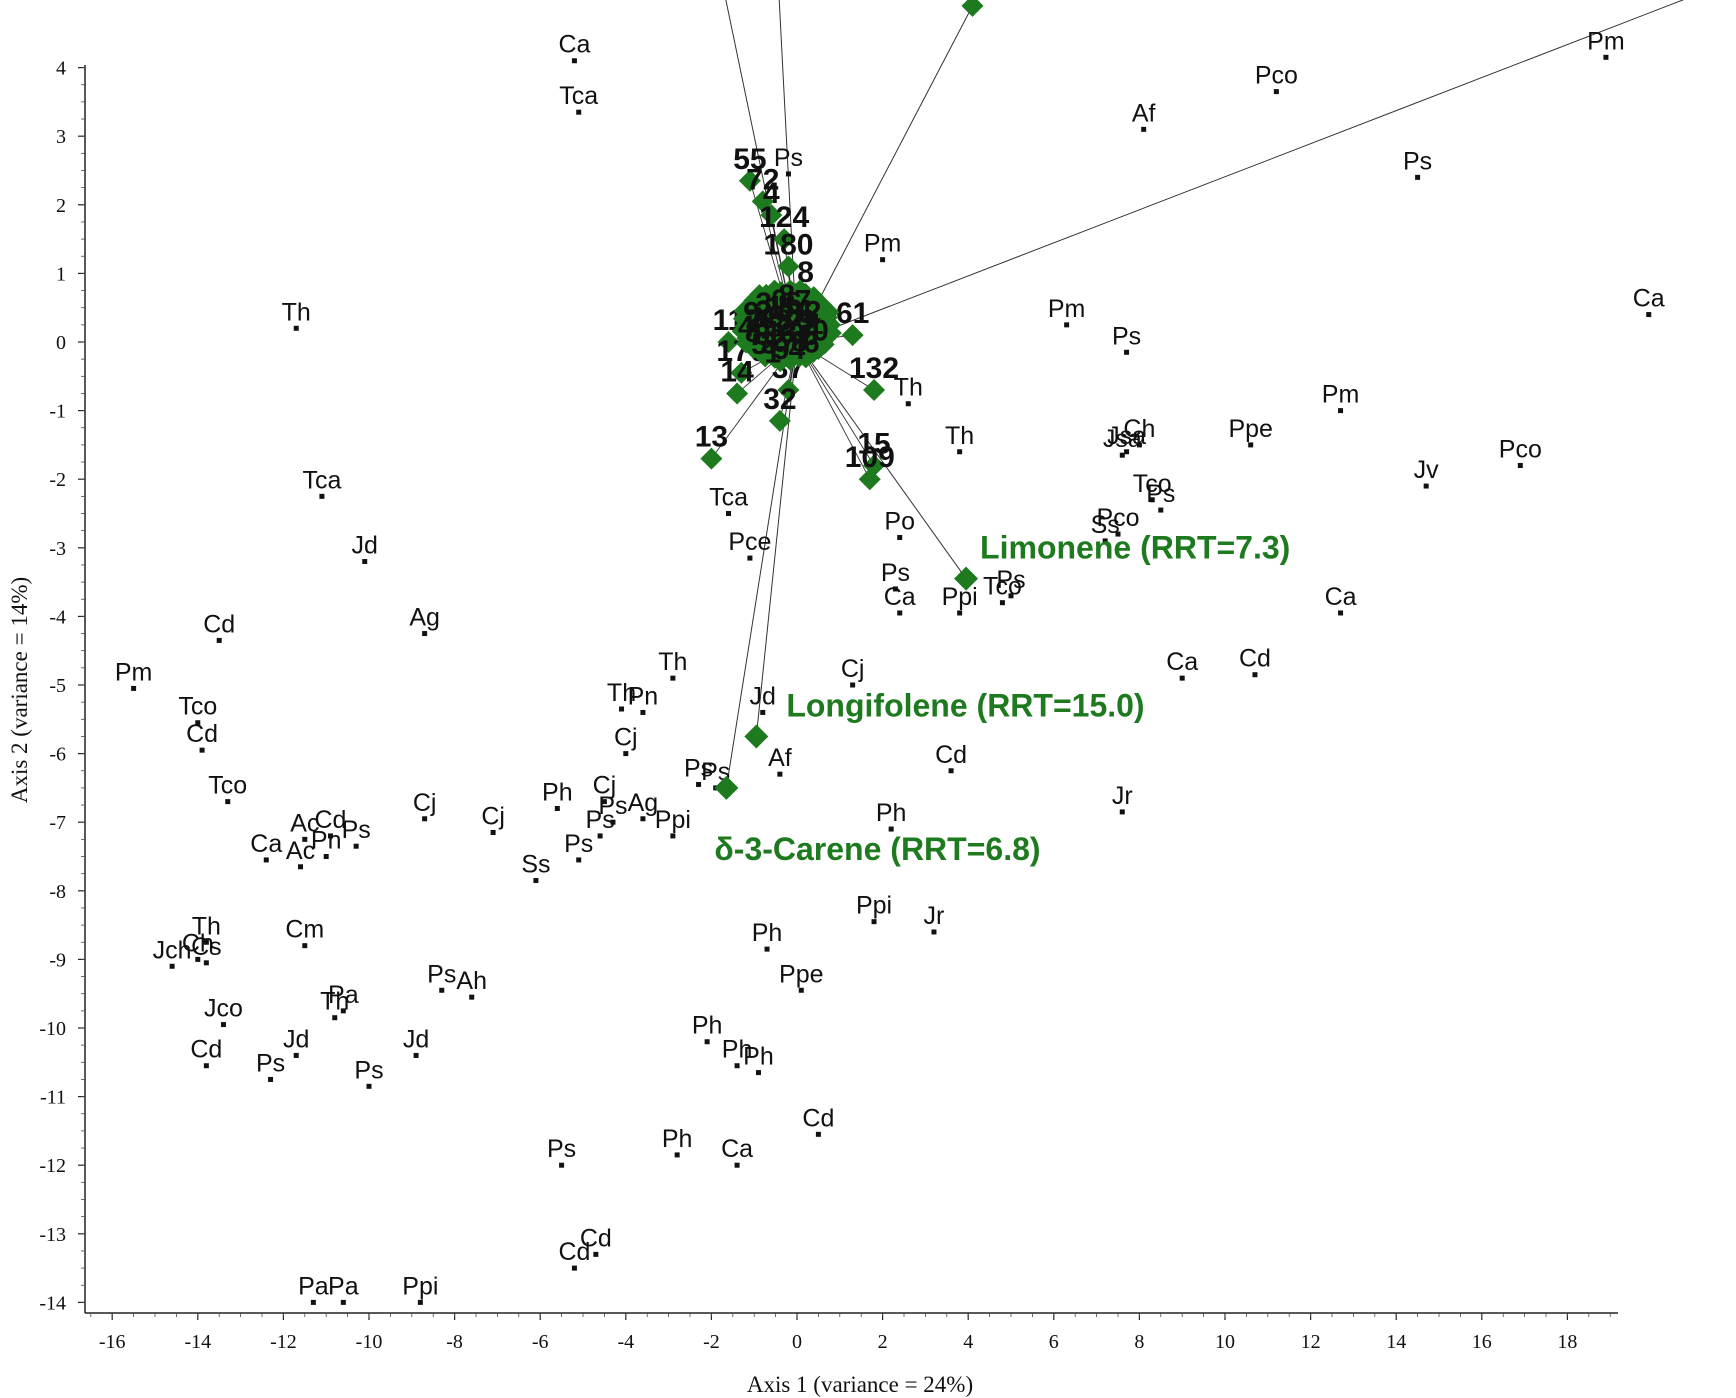  I want to click on sample-label: Ag, so click(643, 803).